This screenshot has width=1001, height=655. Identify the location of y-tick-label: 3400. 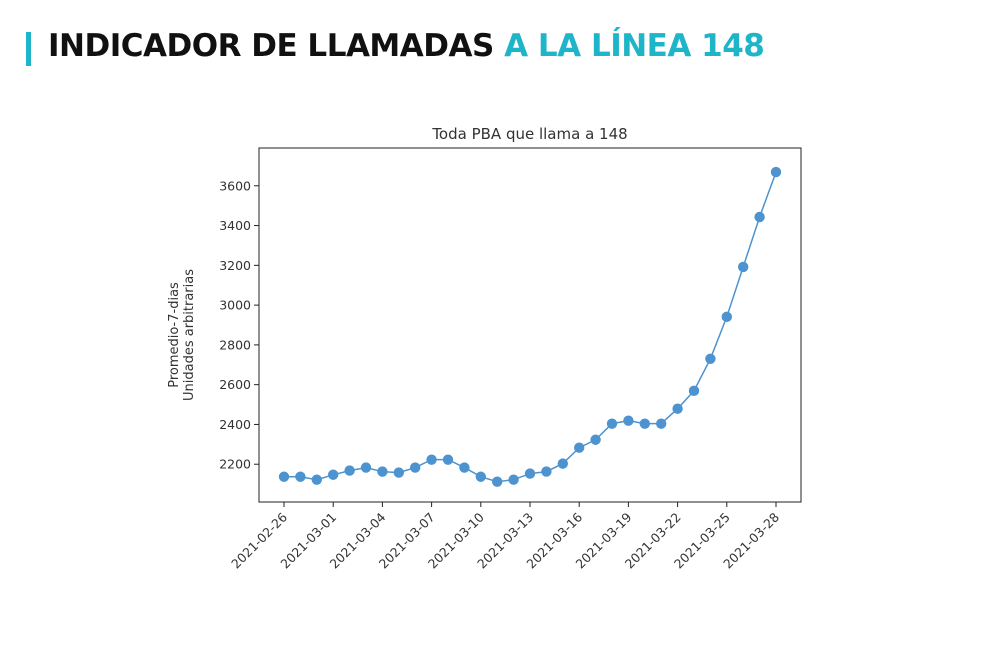
(235, 225).